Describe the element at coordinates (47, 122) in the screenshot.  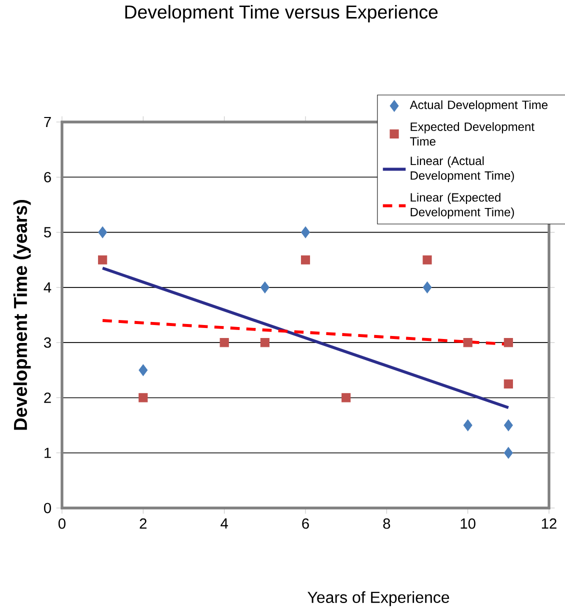
I see `y-tick-label: 7` at that location.